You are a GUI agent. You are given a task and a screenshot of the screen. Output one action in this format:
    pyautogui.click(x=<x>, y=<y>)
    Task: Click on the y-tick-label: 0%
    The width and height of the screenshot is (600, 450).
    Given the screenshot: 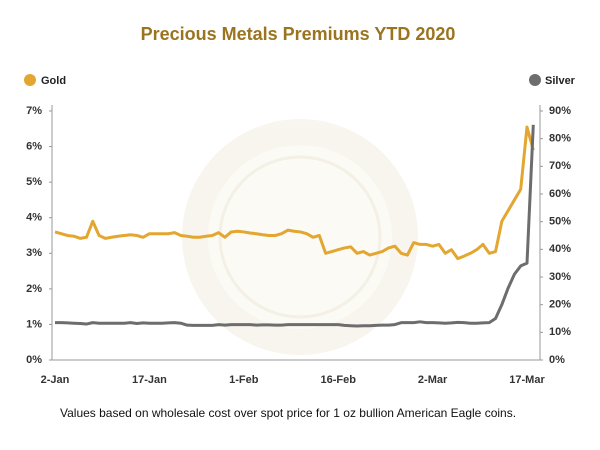 What is the action you would take?
    pyautogui.click(x=34, y=360)
    